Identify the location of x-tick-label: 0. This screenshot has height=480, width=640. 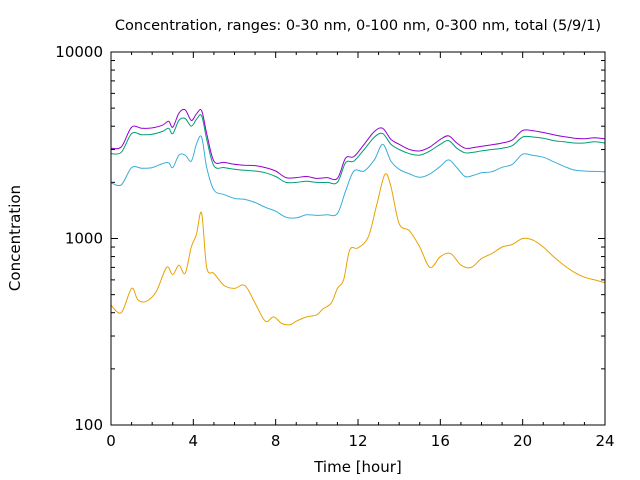
(111, 441).